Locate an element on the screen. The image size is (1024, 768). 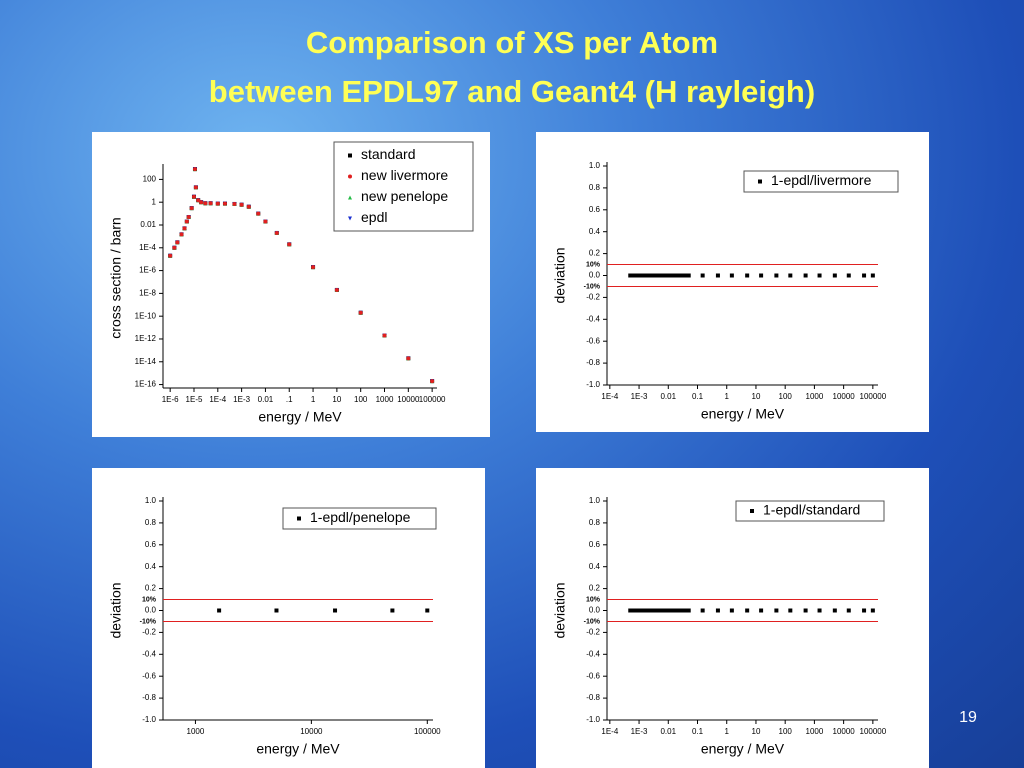
y-tick-label: -1.0 is located at coordinates (593, 384).